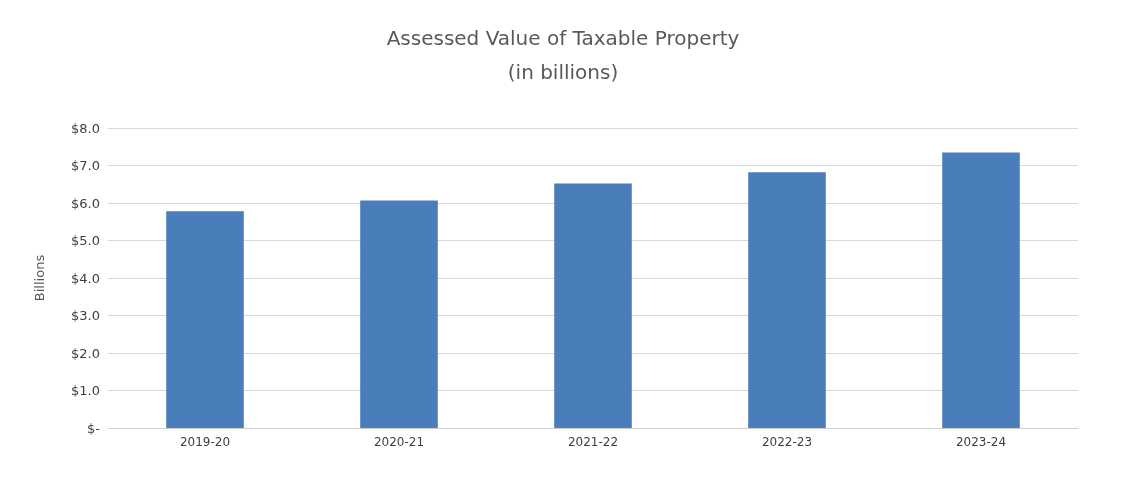 The width and height of the screenshot is (1131, 478). Describe the element at coordinates (85, 165) in the screenshot. I see `y-tick-label: $7.0` at that location.